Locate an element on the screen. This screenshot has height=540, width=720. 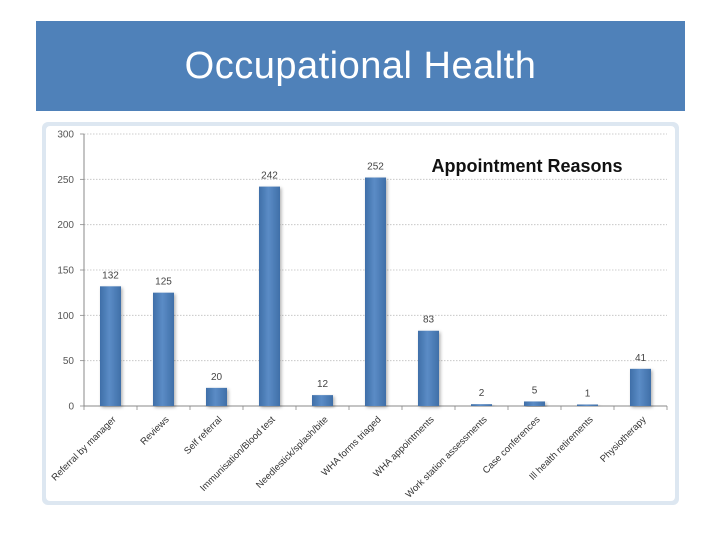
category-label: Referral by manager is located at coordinates (84, 448).